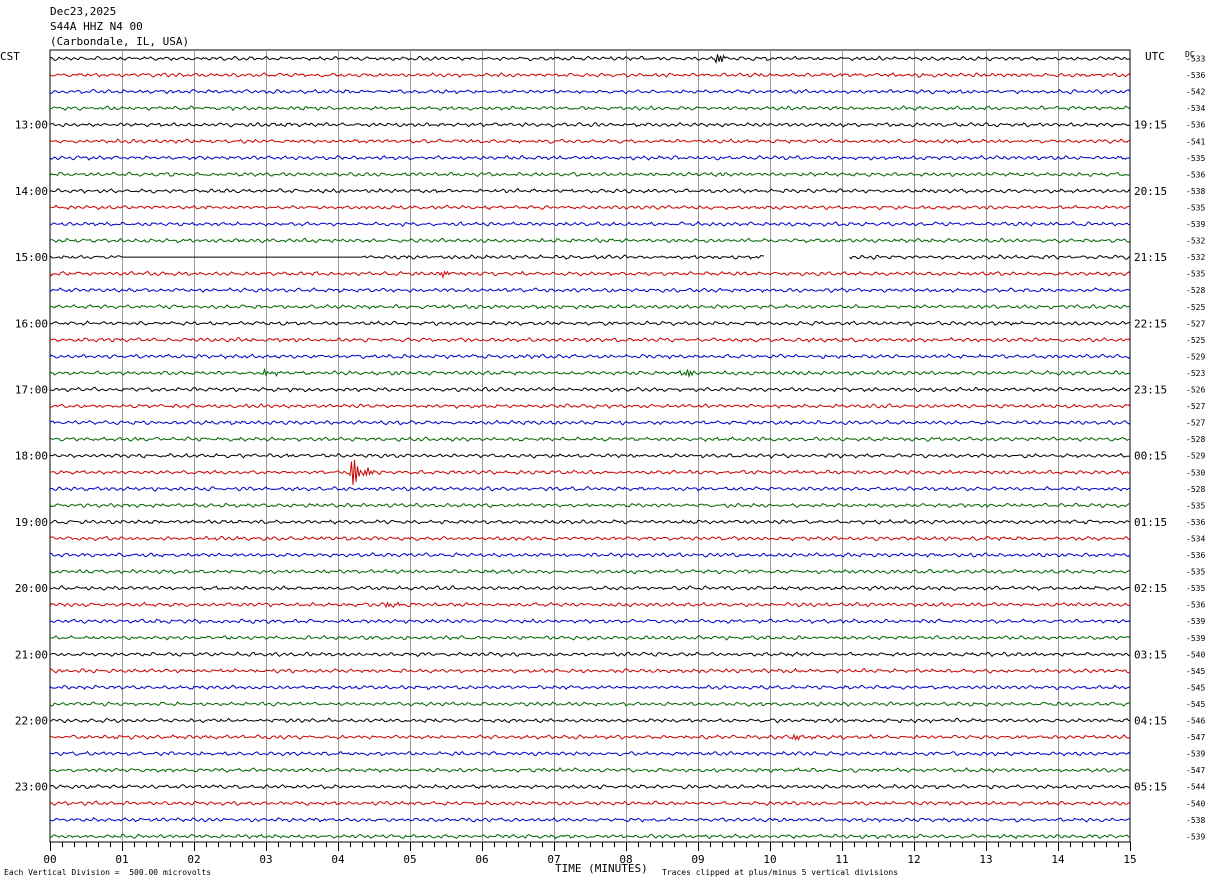 This screenshot has height=886, width=1210. I want to click on x-tick-label: 14, so click(1058, 859).